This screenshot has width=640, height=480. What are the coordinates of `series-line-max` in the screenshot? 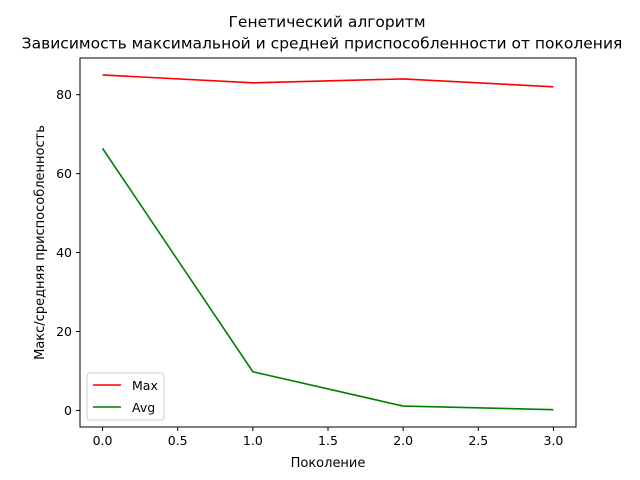 It's located at (328, 81).